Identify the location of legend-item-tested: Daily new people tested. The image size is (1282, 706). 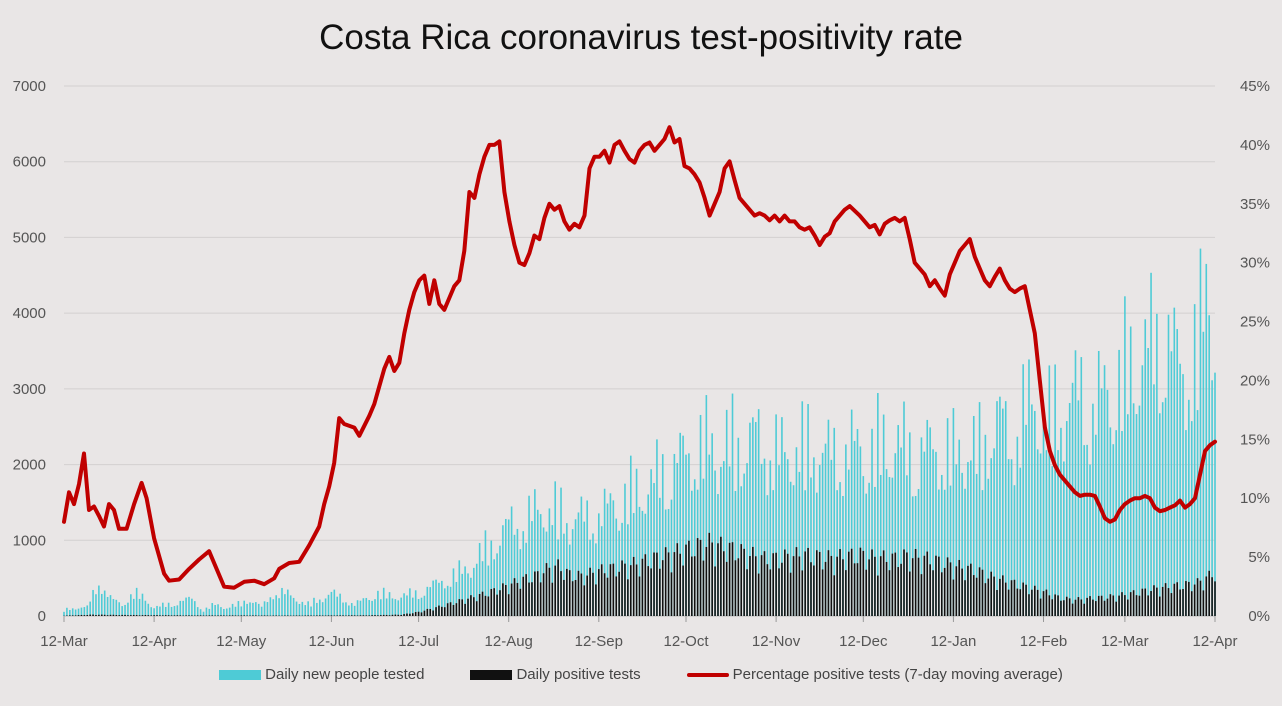
(321, 674).